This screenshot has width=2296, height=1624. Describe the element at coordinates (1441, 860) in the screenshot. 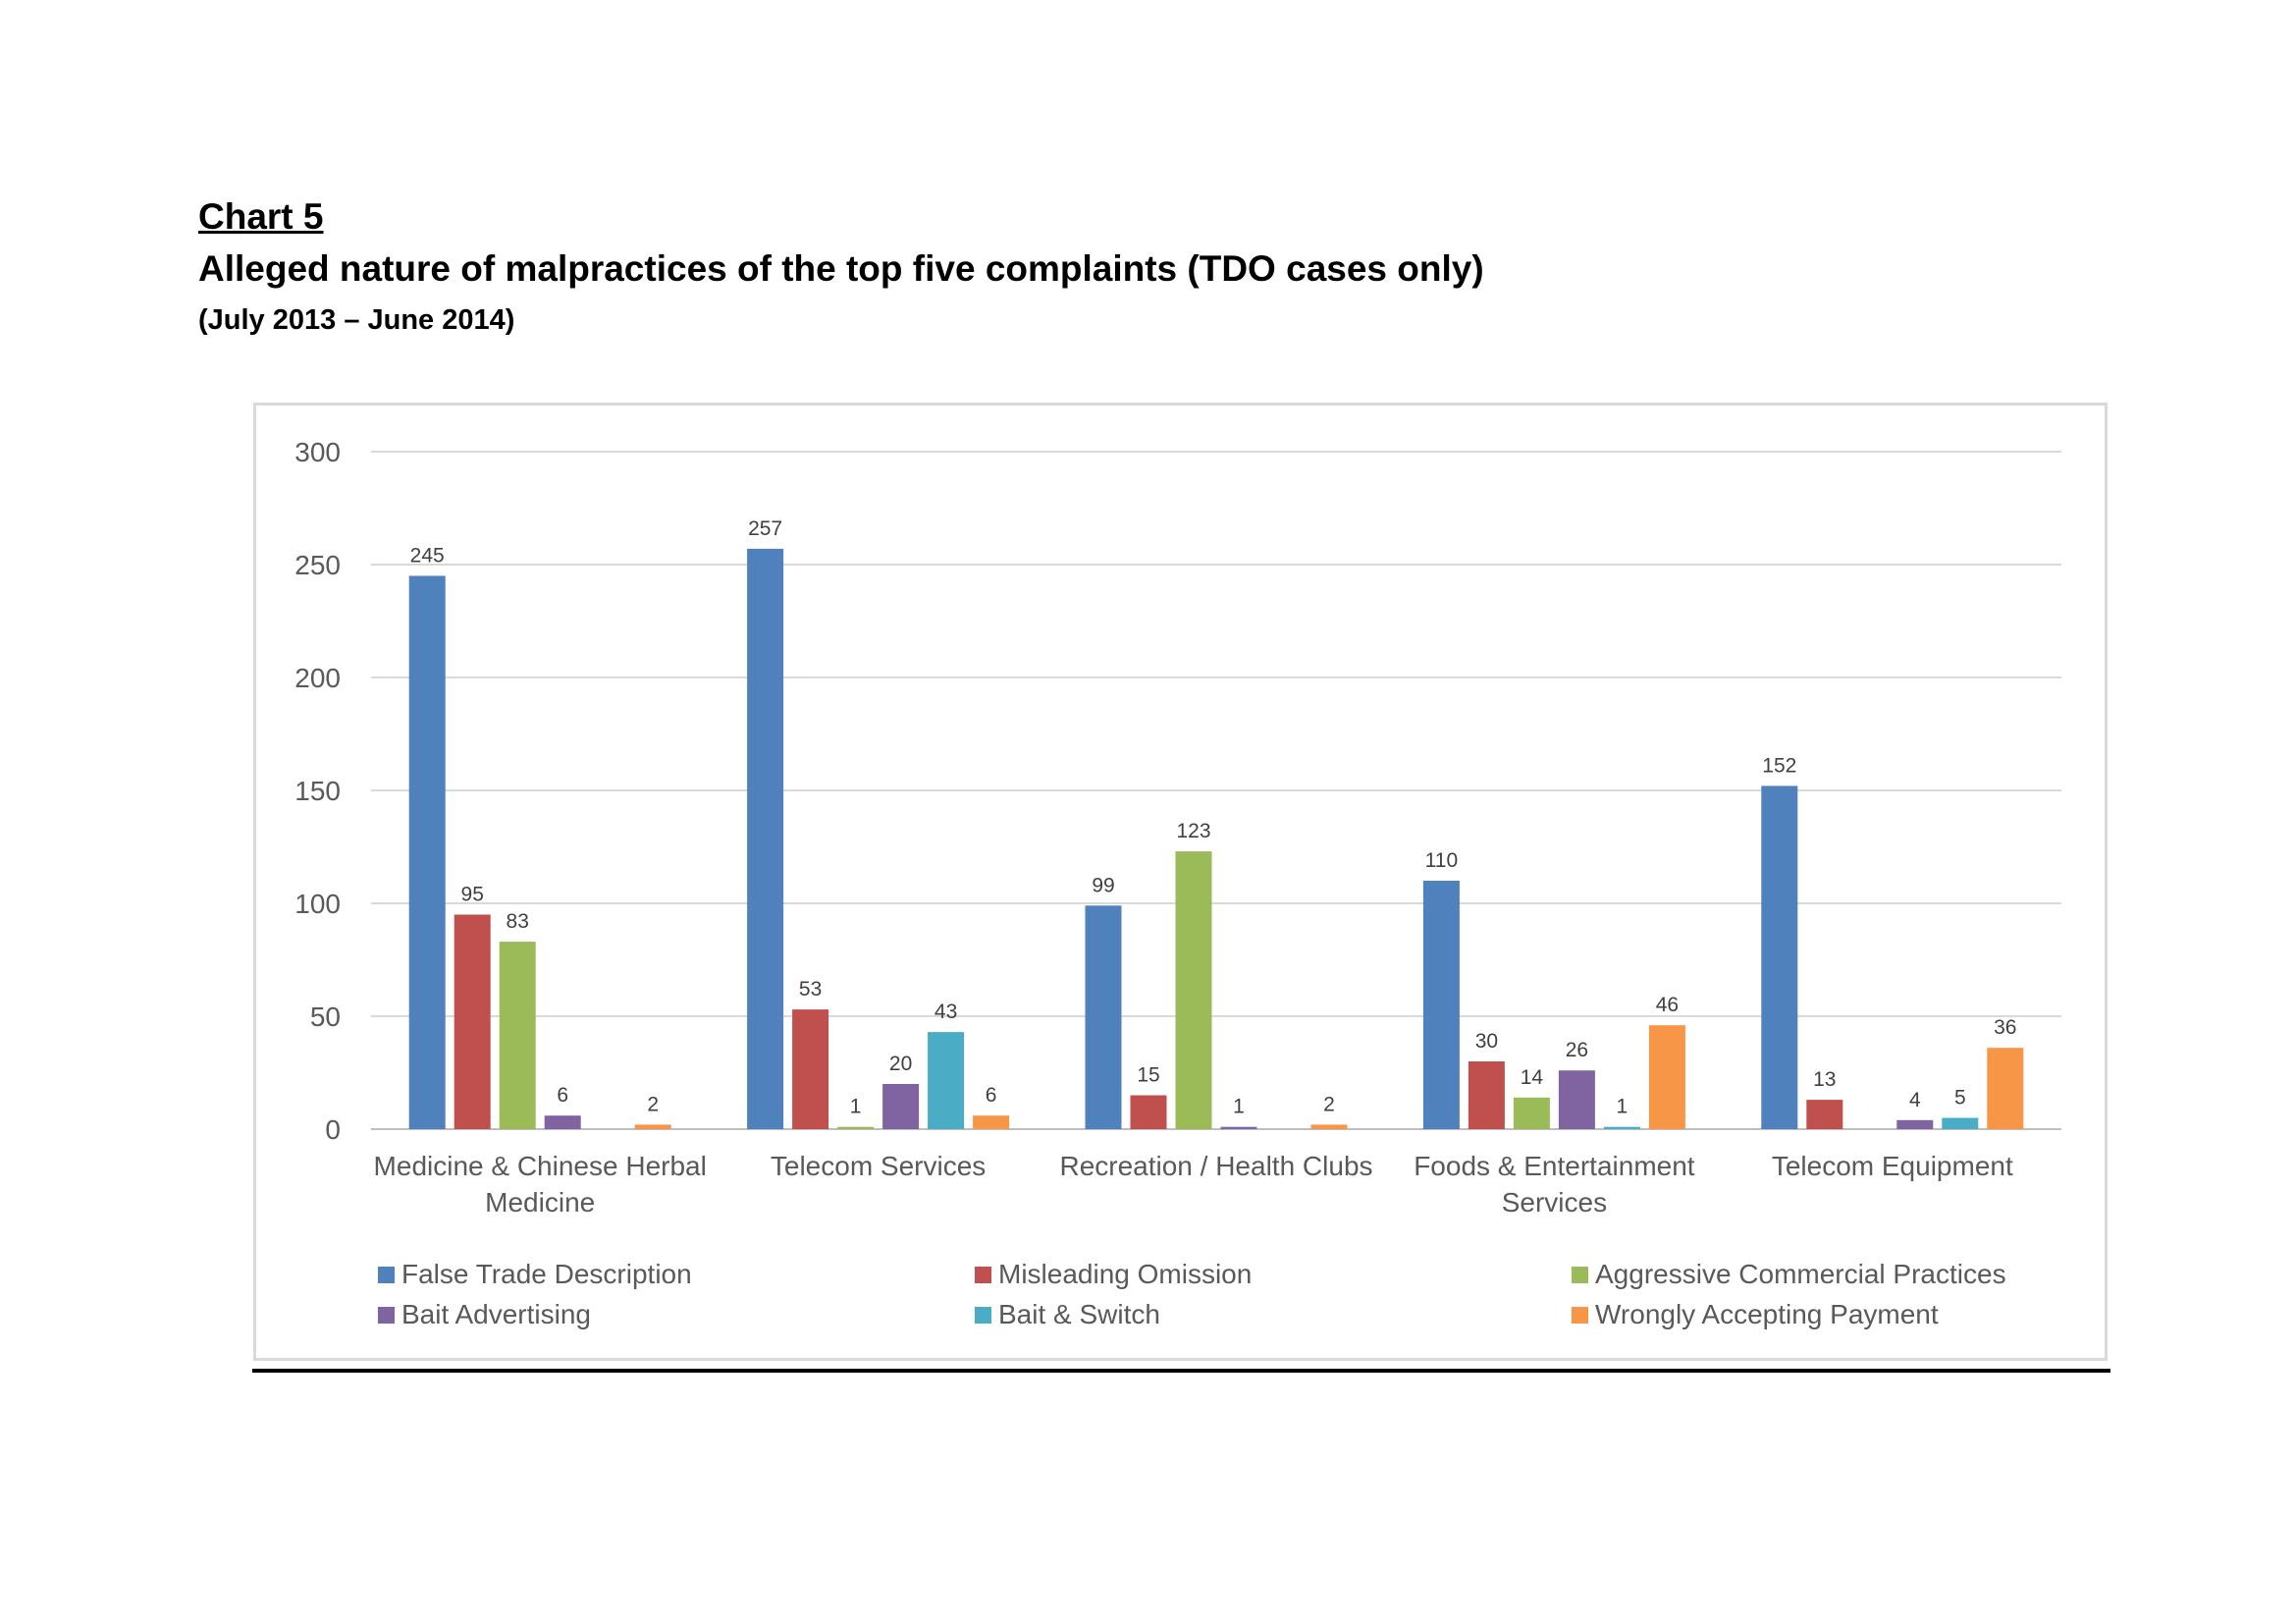

I see `data-label: 110` at that location.